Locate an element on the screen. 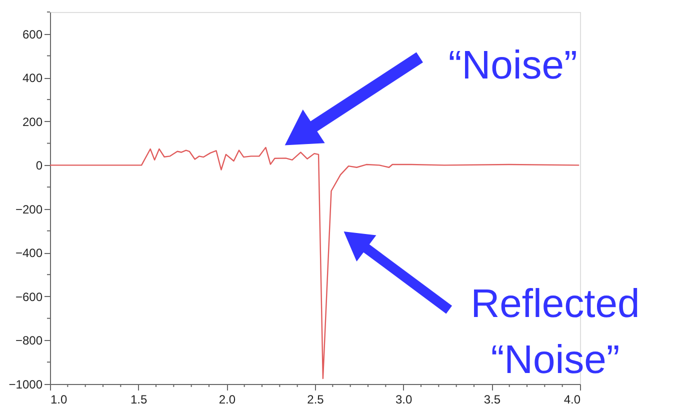 The height and width of the screenshot is (416, 696). x-tick-label: 2.0 is located at coordinates (227, 399).